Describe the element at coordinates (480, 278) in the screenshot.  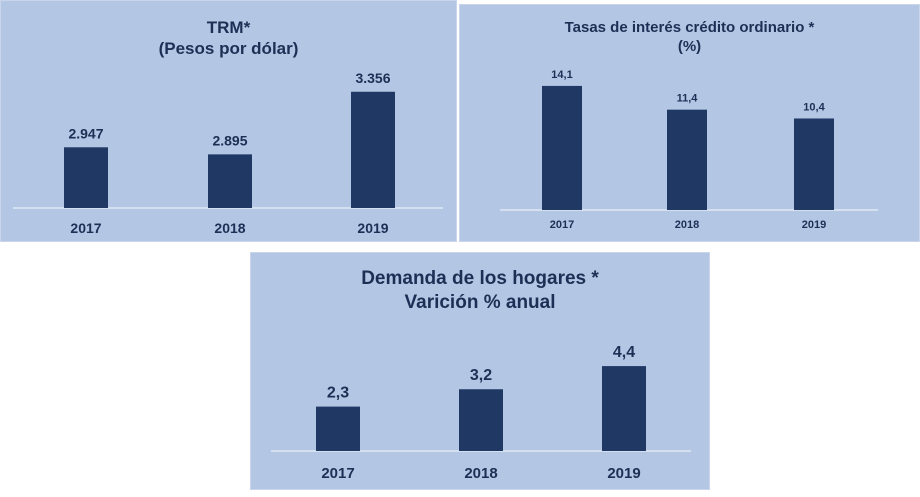
I see `chart-title: Demanda de los hogares *` at that location.